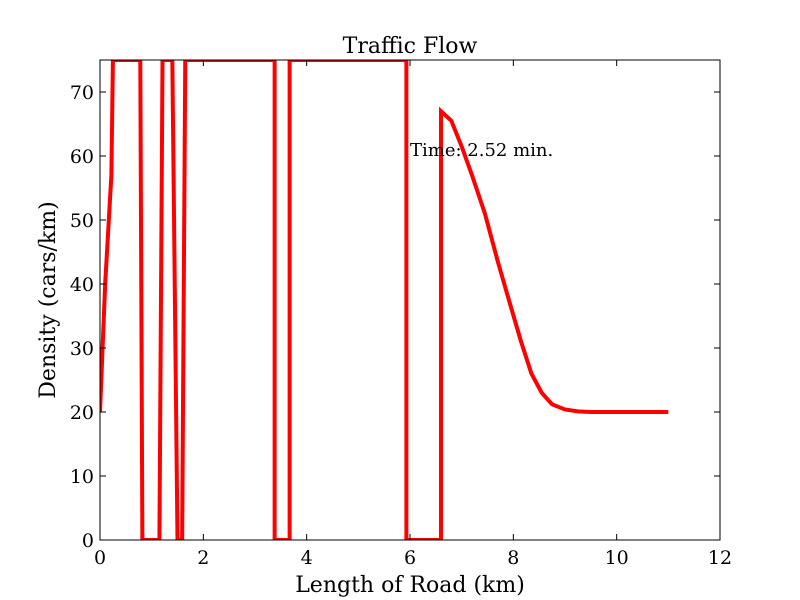 The image size is (800, 600). I want to click on y-tick-label: 20, so click(82, 413).